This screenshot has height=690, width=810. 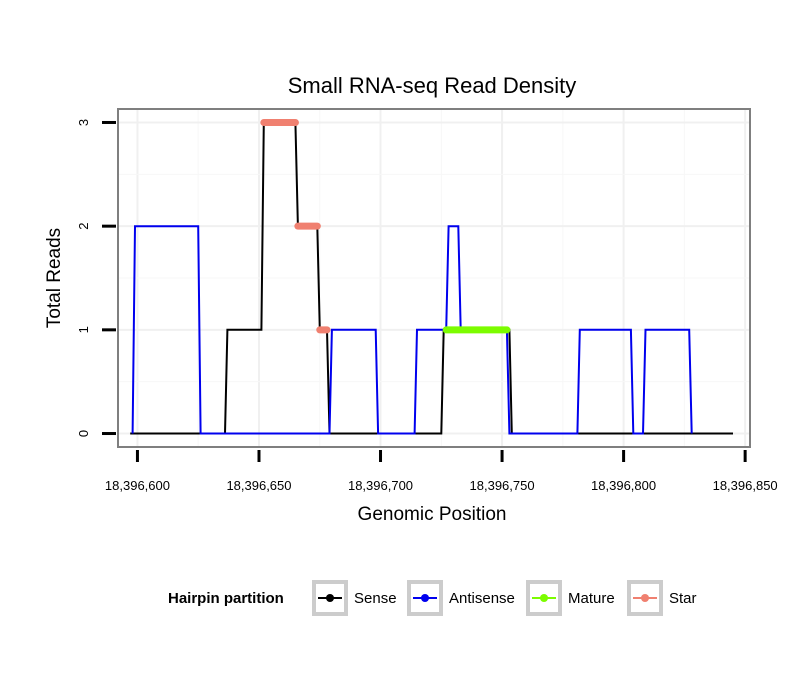 I want to click on legend-label: Mature, so click(x=591, y=598).